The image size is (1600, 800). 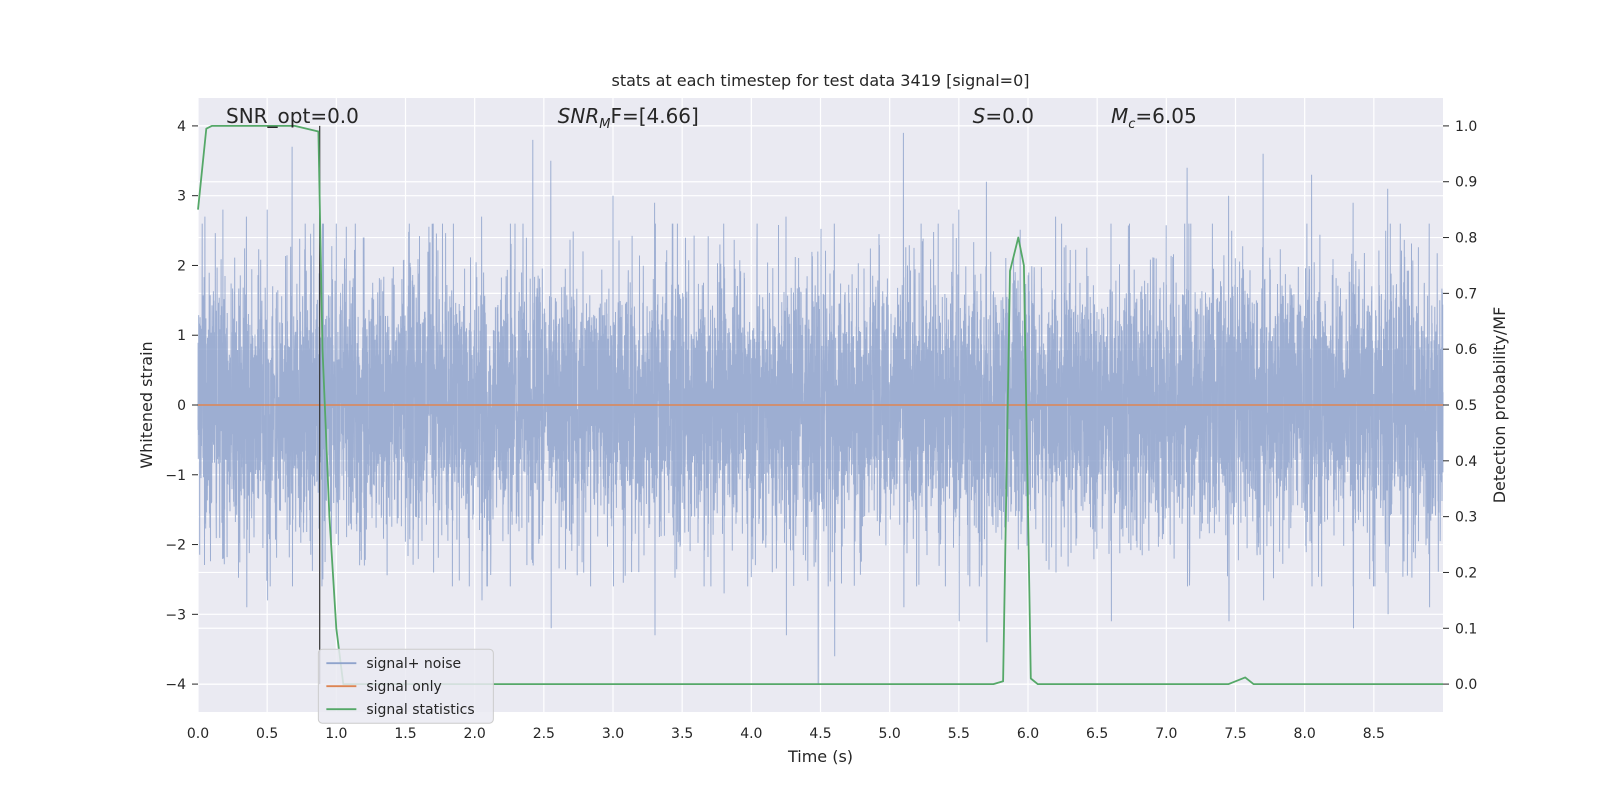 What do you see at coordinates (181, 266) in the screenshot?
I see `y-left-tick-label: 2` at bounding box center [181, 266].